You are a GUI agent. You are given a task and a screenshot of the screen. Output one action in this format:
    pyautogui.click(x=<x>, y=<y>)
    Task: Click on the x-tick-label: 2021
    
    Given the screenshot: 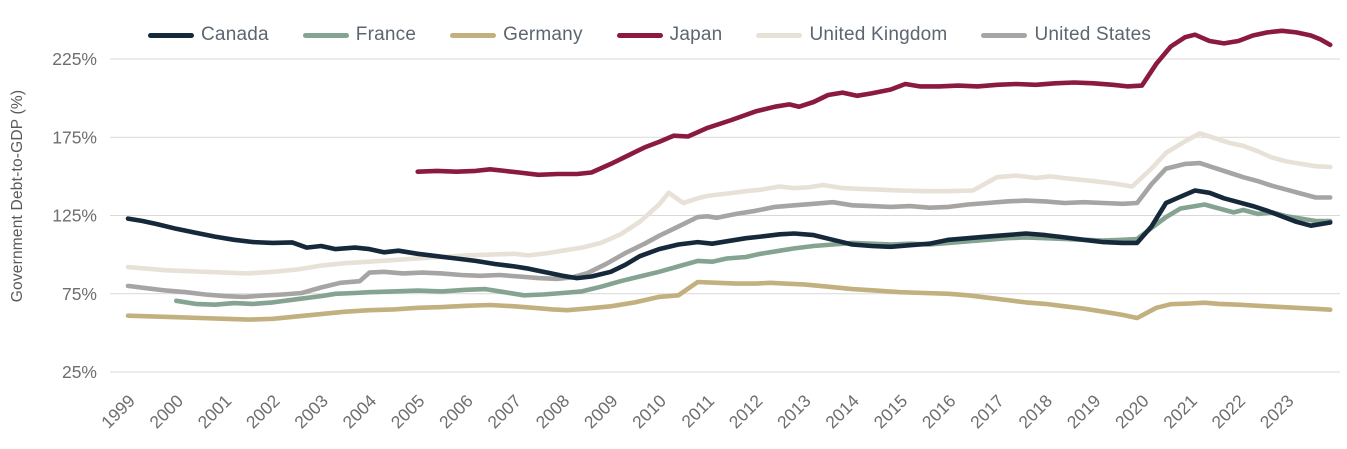 What is the action you would take?
    pyautogui.click(x=1180, y=412)
    